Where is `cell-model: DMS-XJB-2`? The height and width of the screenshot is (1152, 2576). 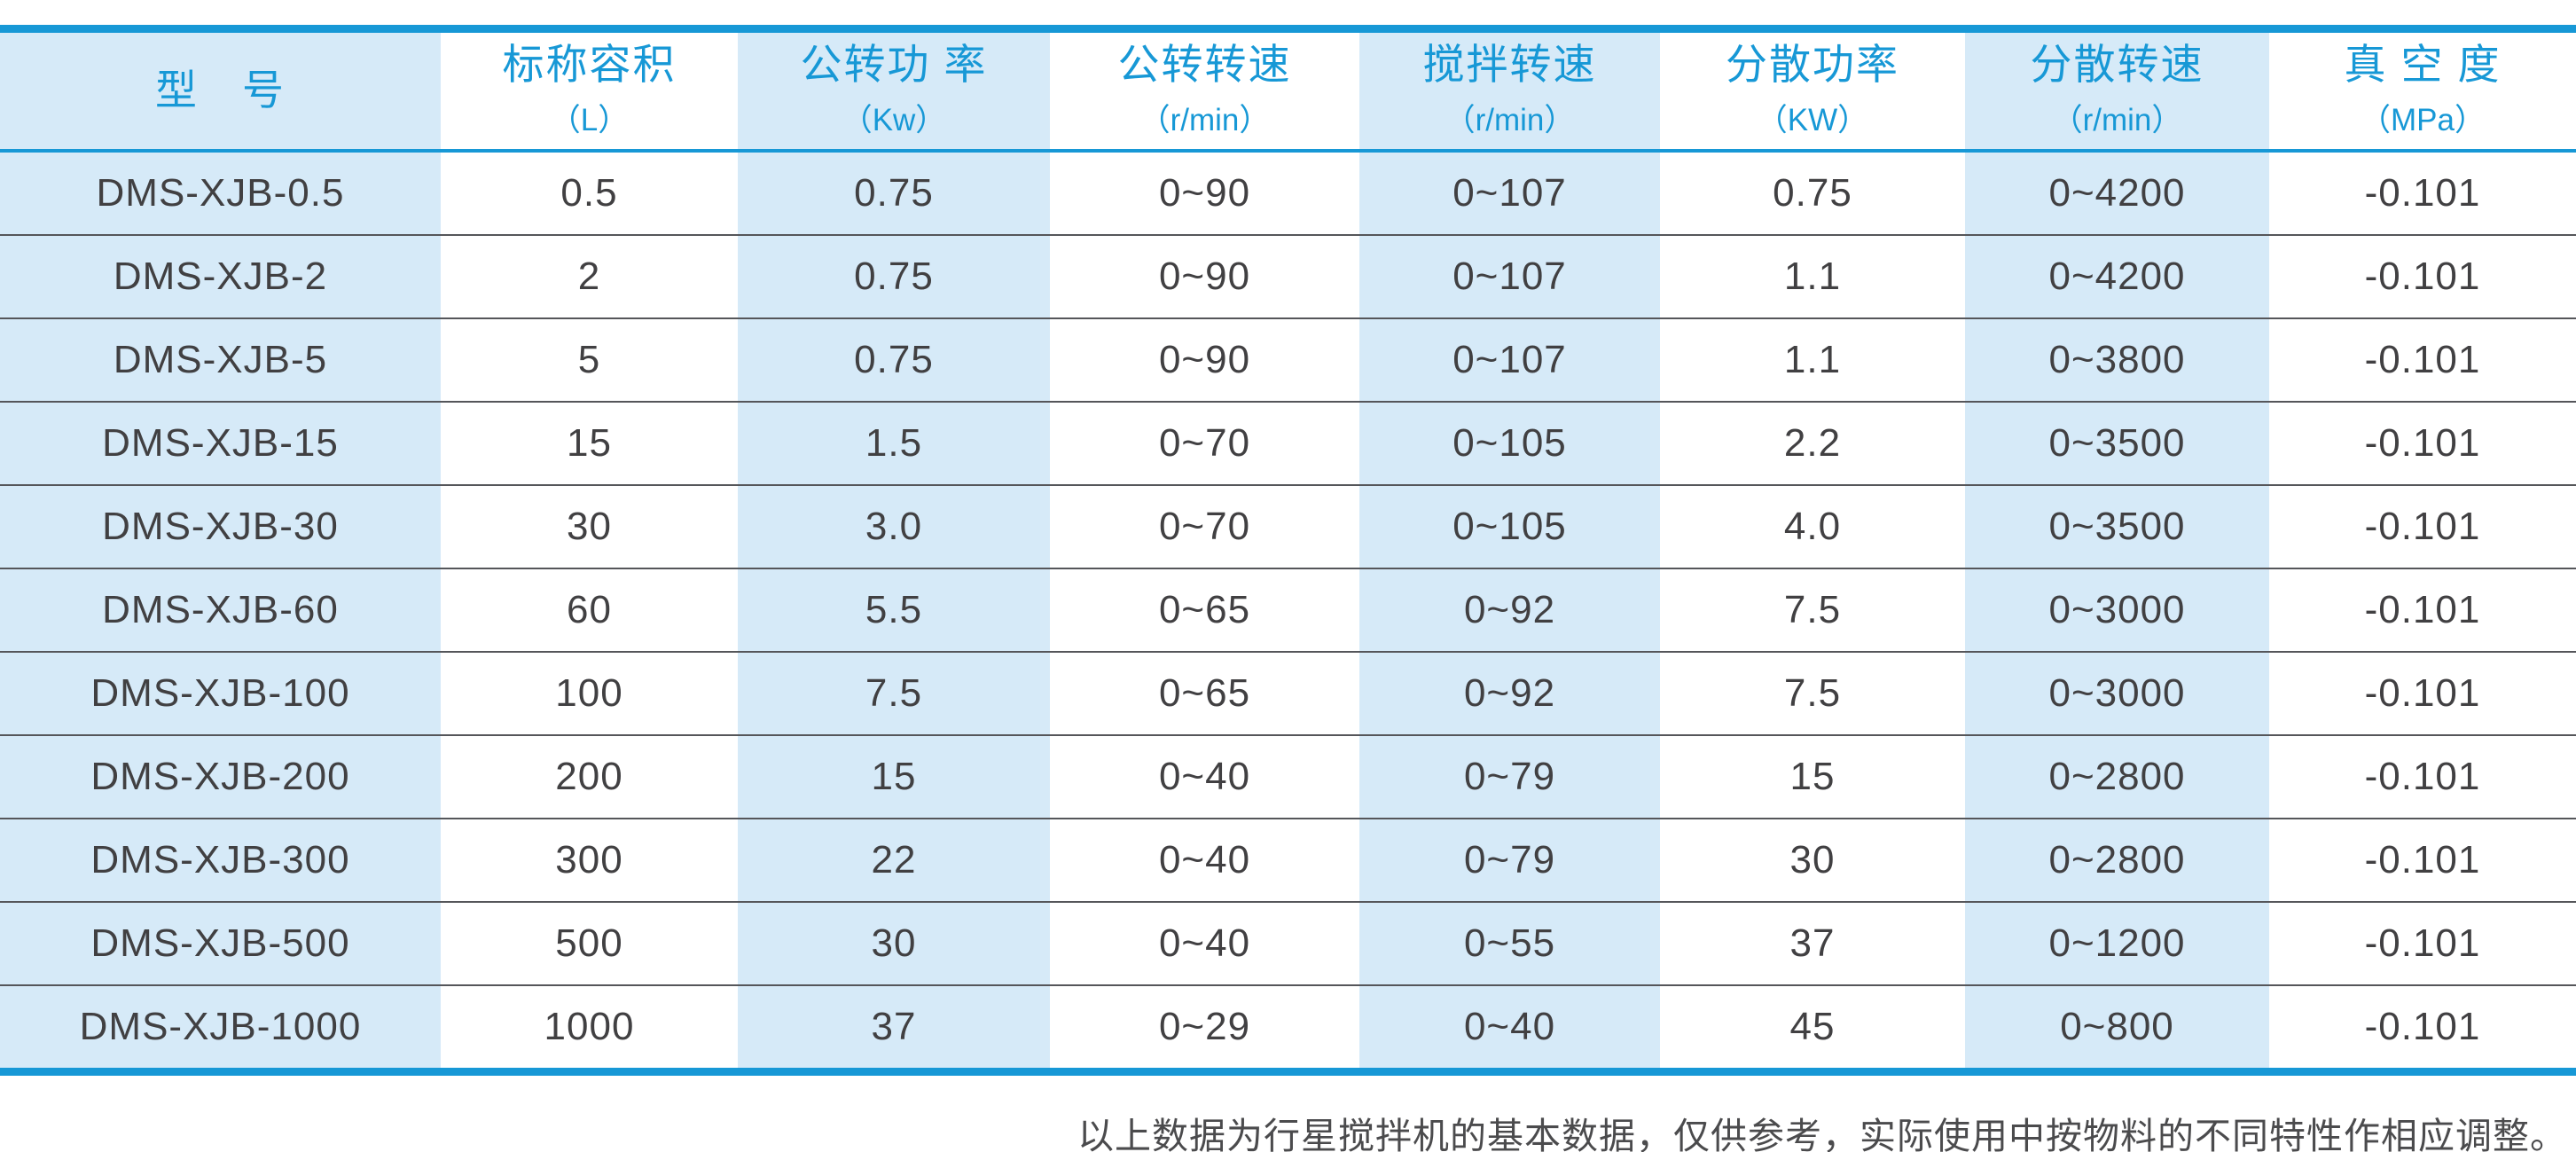 cell-model: DMS-XJB-2 is located at coordinates (220, 277).